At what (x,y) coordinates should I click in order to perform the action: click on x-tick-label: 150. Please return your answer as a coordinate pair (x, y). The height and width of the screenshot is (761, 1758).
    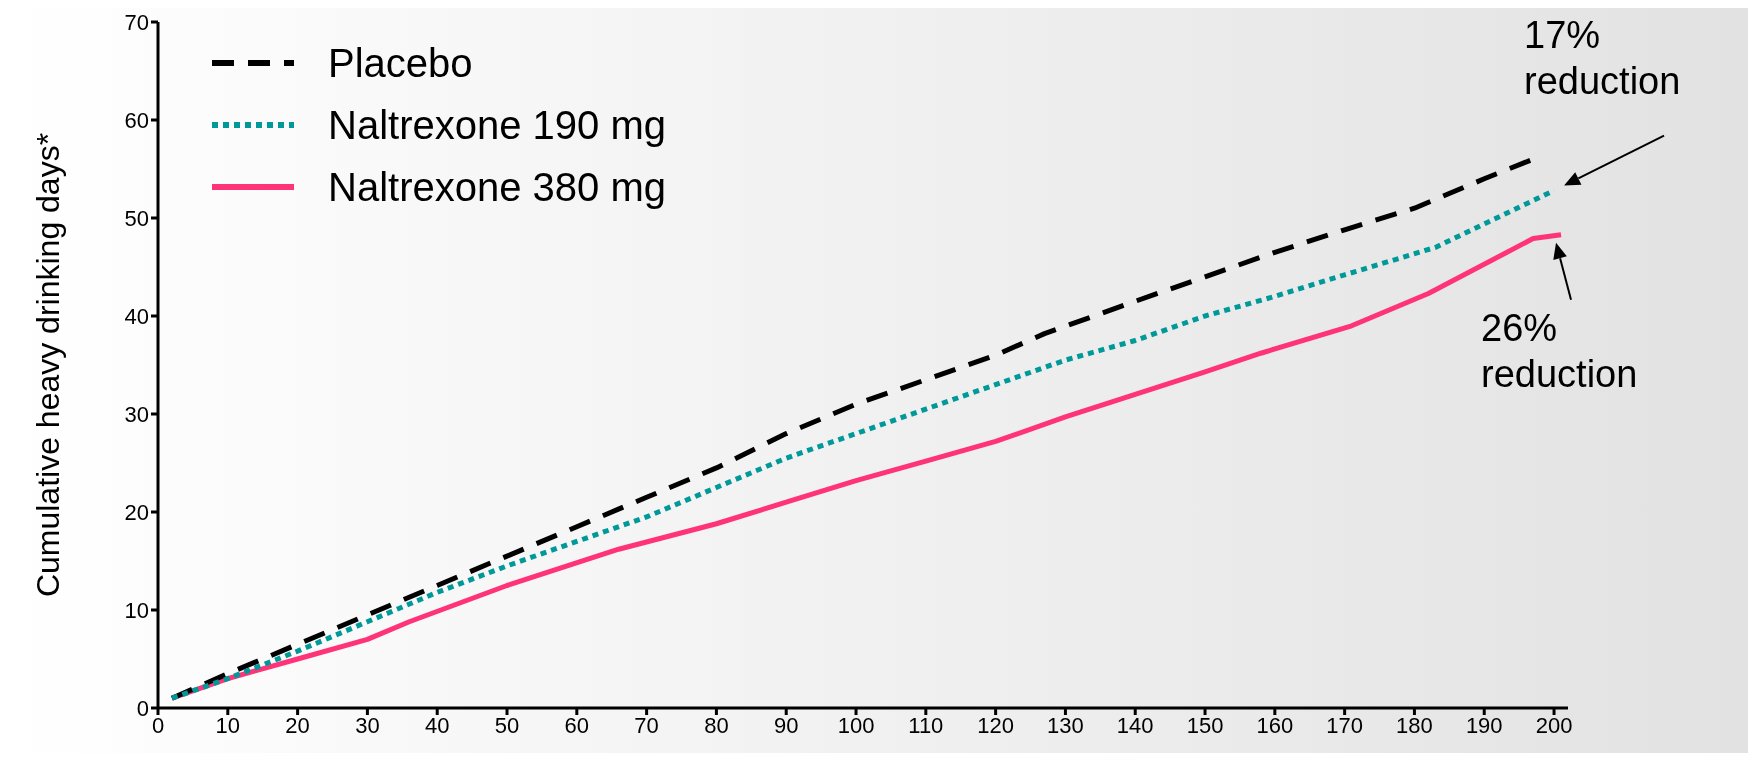
    Looking at the image, I should click on (1205, 725).